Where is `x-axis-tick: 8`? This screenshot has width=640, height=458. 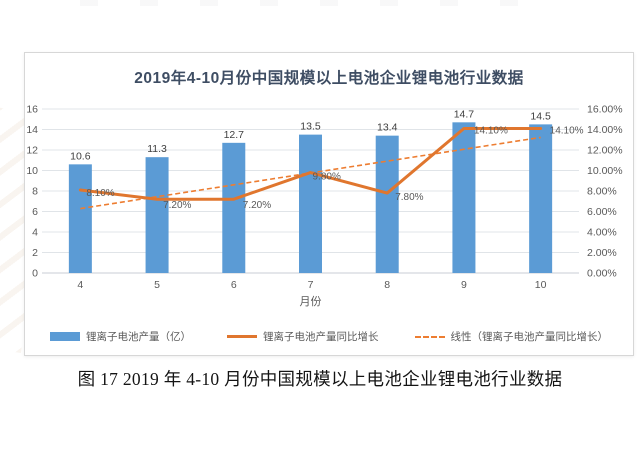 x-axis-tick: 8 is located at coordinates (387, 285).